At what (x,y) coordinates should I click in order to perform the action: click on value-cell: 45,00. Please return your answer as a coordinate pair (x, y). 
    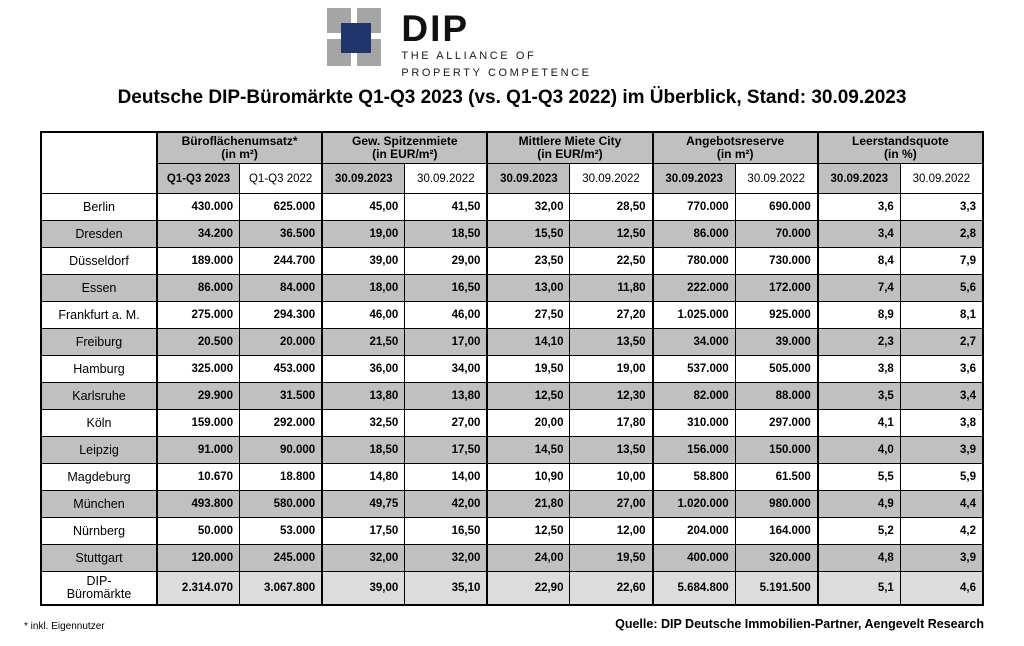
    Looking at the image, I should click on (363, 207).